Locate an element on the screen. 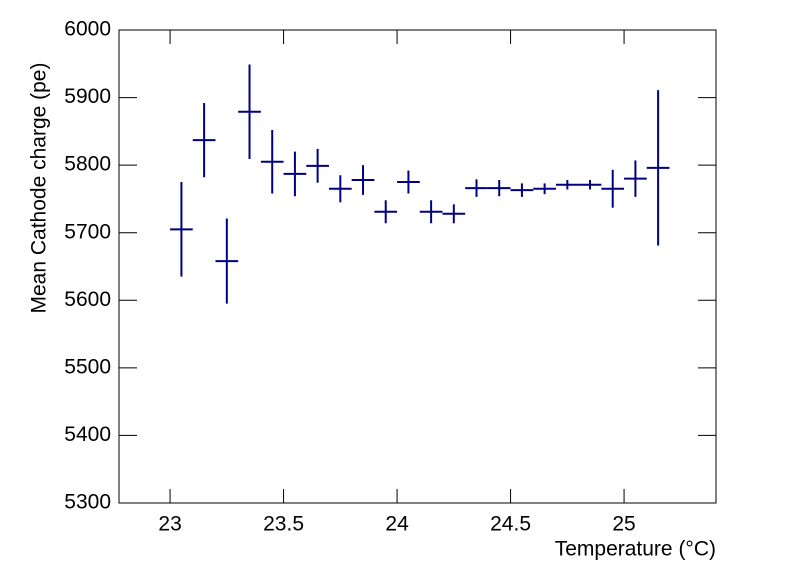 This screenshot has height=572, width=796. x-tick-label: 24 is located at coordinates (397, 524).